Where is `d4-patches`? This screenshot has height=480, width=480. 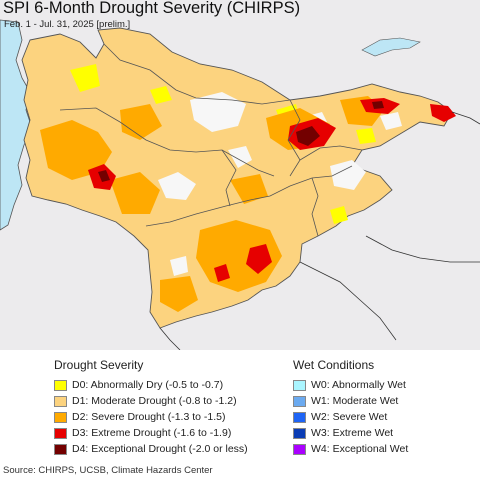 d4-patches is located at coordinates (241, 141).